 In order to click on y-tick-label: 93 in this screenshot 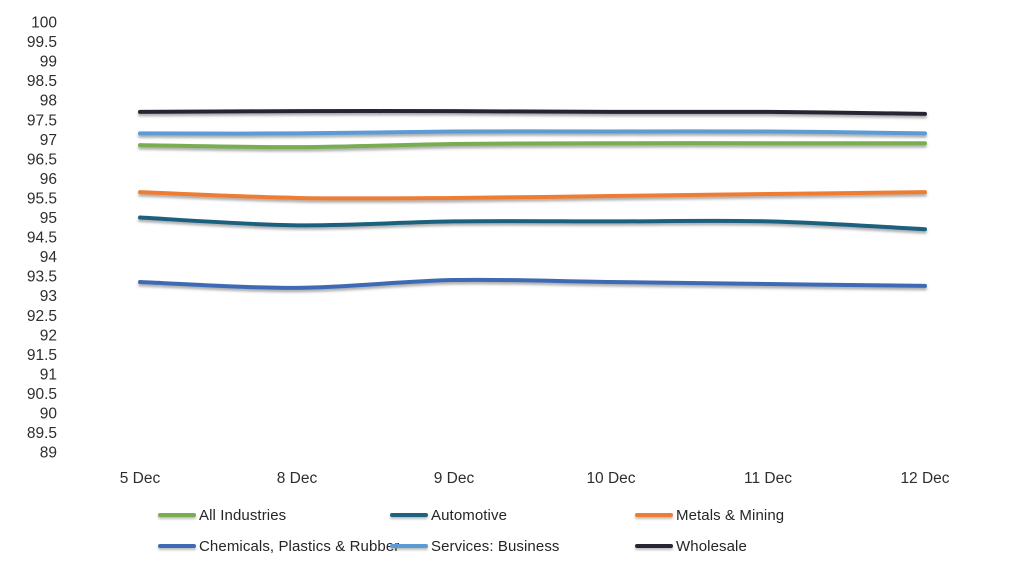, I will do `click(48, 296)`.